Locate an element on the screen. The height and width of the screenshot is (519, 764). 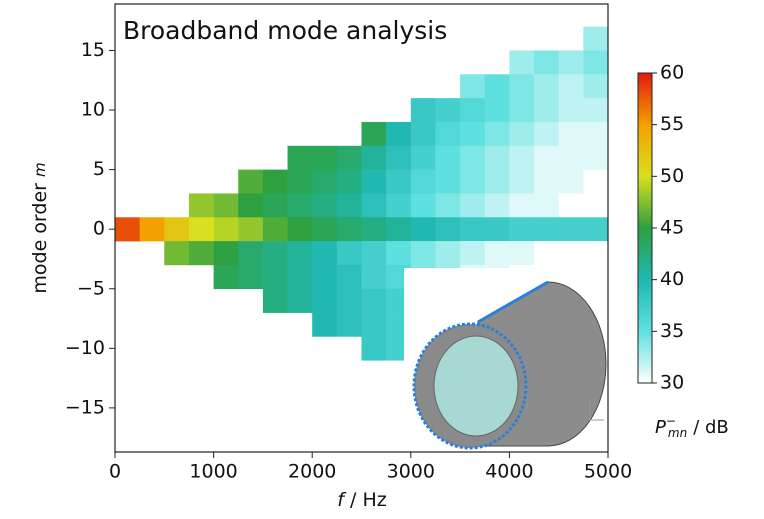
x-tick-label: 1000 is located at coordinates (213, 472).